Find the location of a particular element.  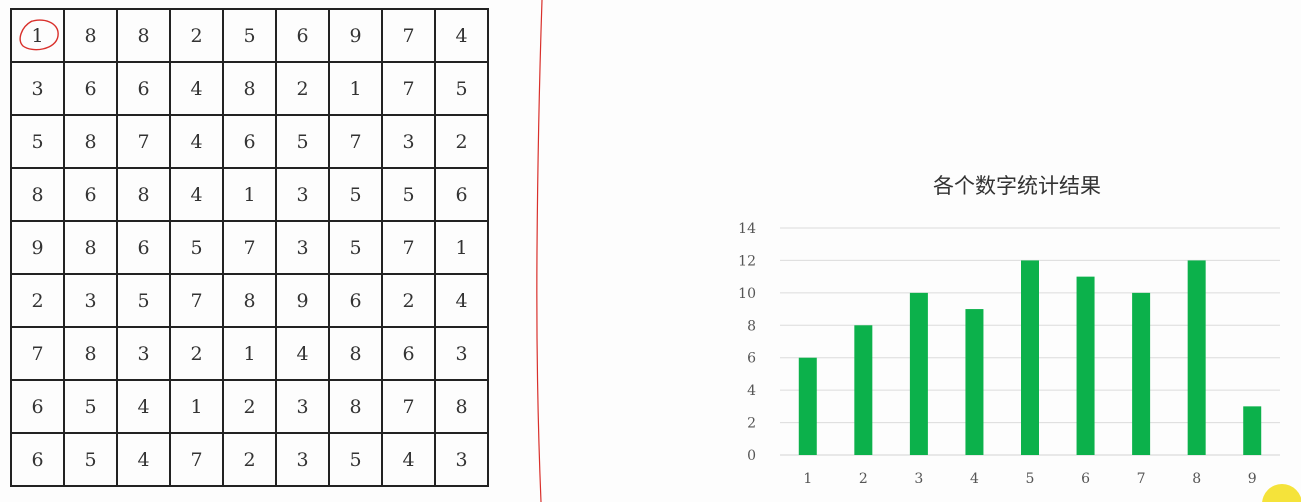

x-tick-label: 2 is located at coordinates (863, 479).